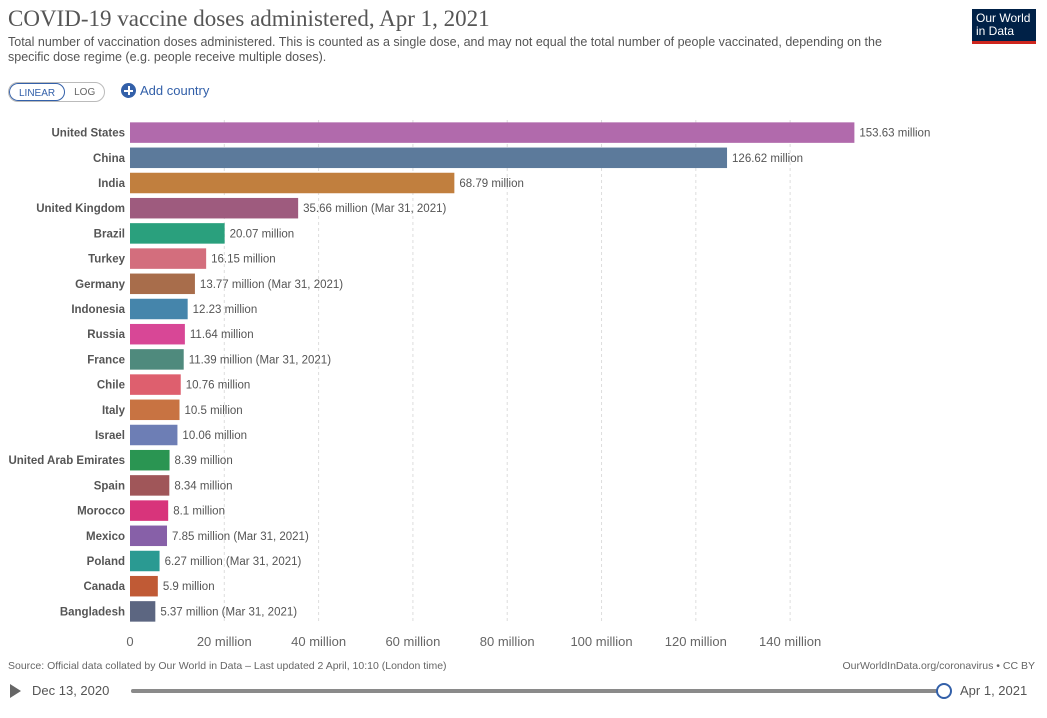  I want to click on scale-log-button: LOG, so click(85, 92).